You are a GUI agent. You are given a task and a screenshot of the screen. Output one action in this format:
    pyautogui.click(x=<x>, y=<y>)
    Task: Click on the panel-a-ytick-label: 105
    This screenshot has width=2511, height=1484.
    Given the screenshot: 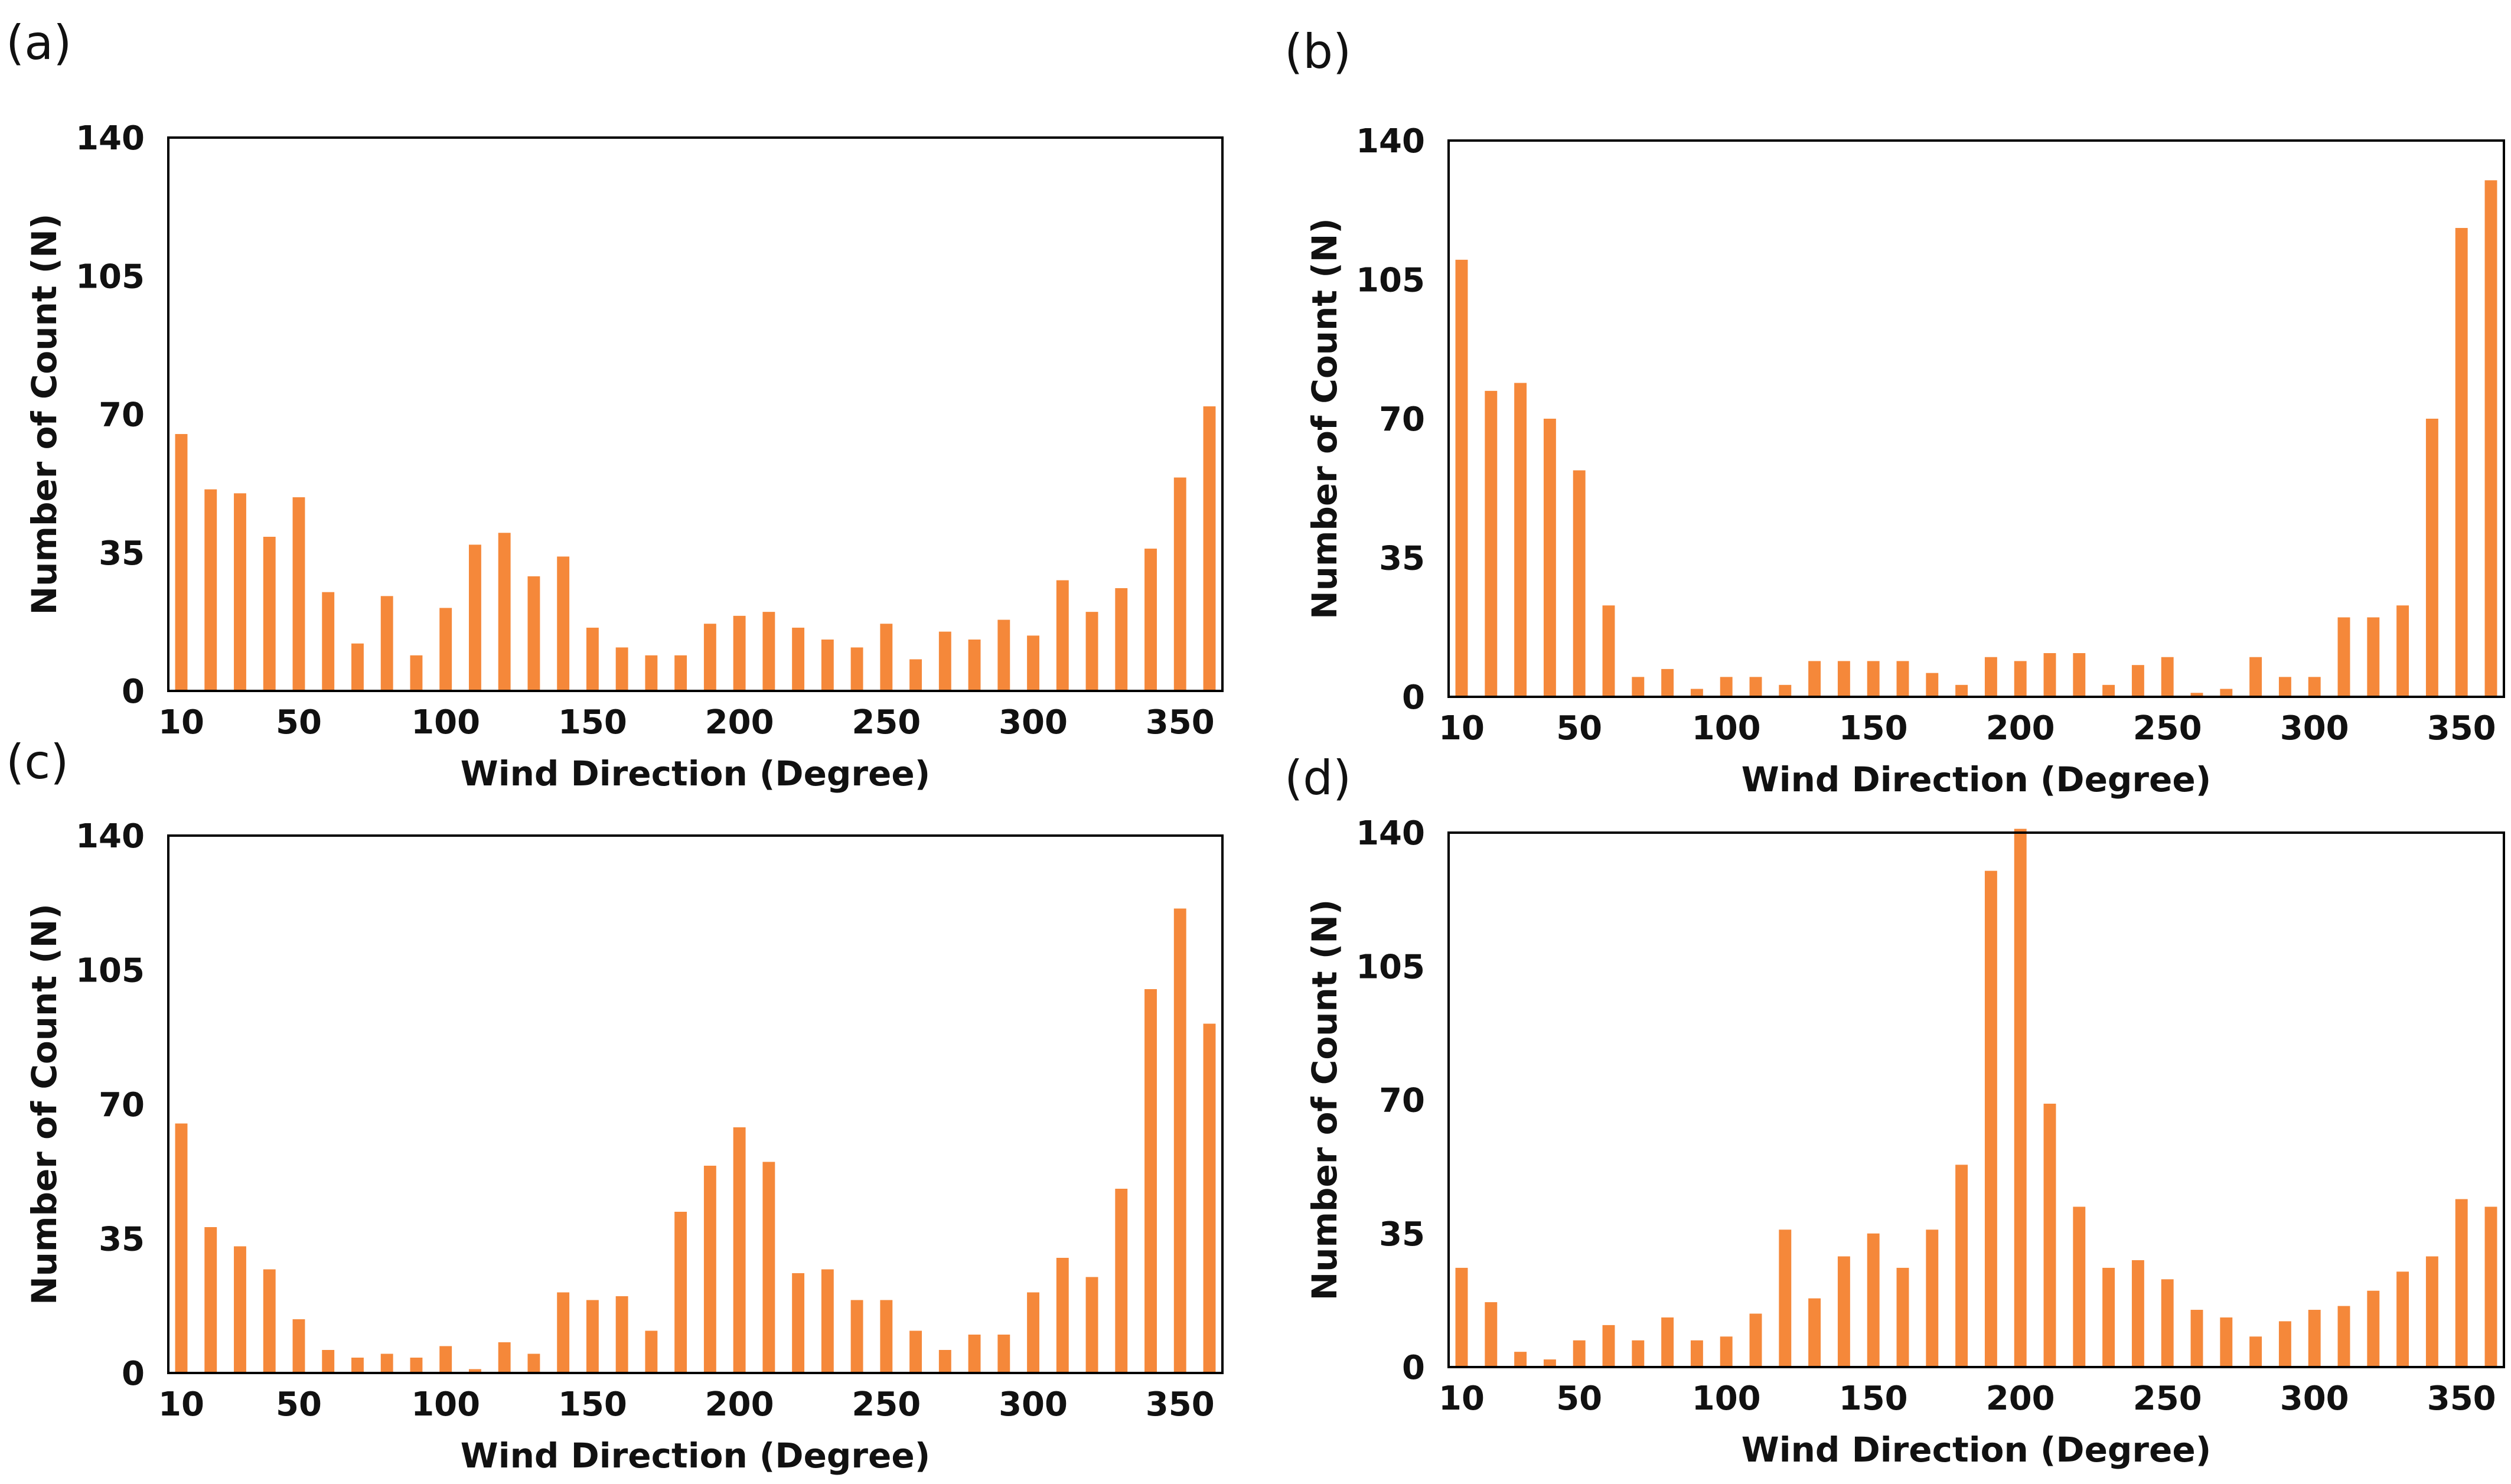 What is the action you would take?
    pyautogui.click(x=110, y=276)
    